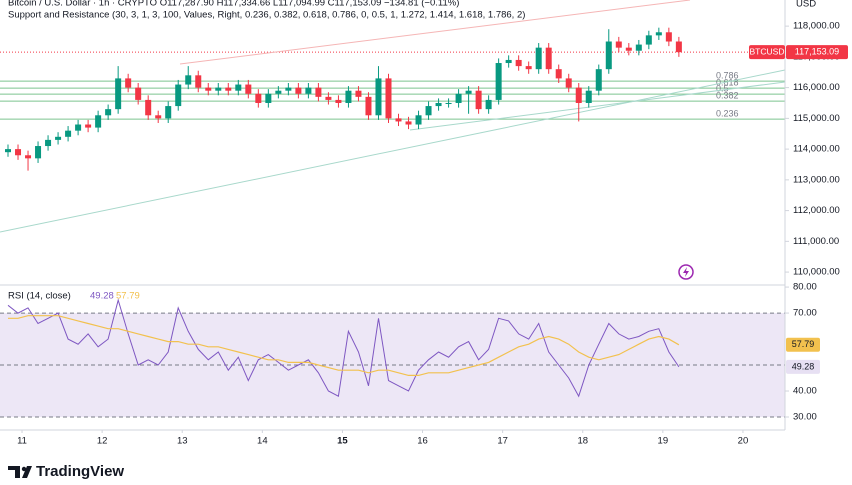  I want to click on level-label: 0.786, so click(727, 76).